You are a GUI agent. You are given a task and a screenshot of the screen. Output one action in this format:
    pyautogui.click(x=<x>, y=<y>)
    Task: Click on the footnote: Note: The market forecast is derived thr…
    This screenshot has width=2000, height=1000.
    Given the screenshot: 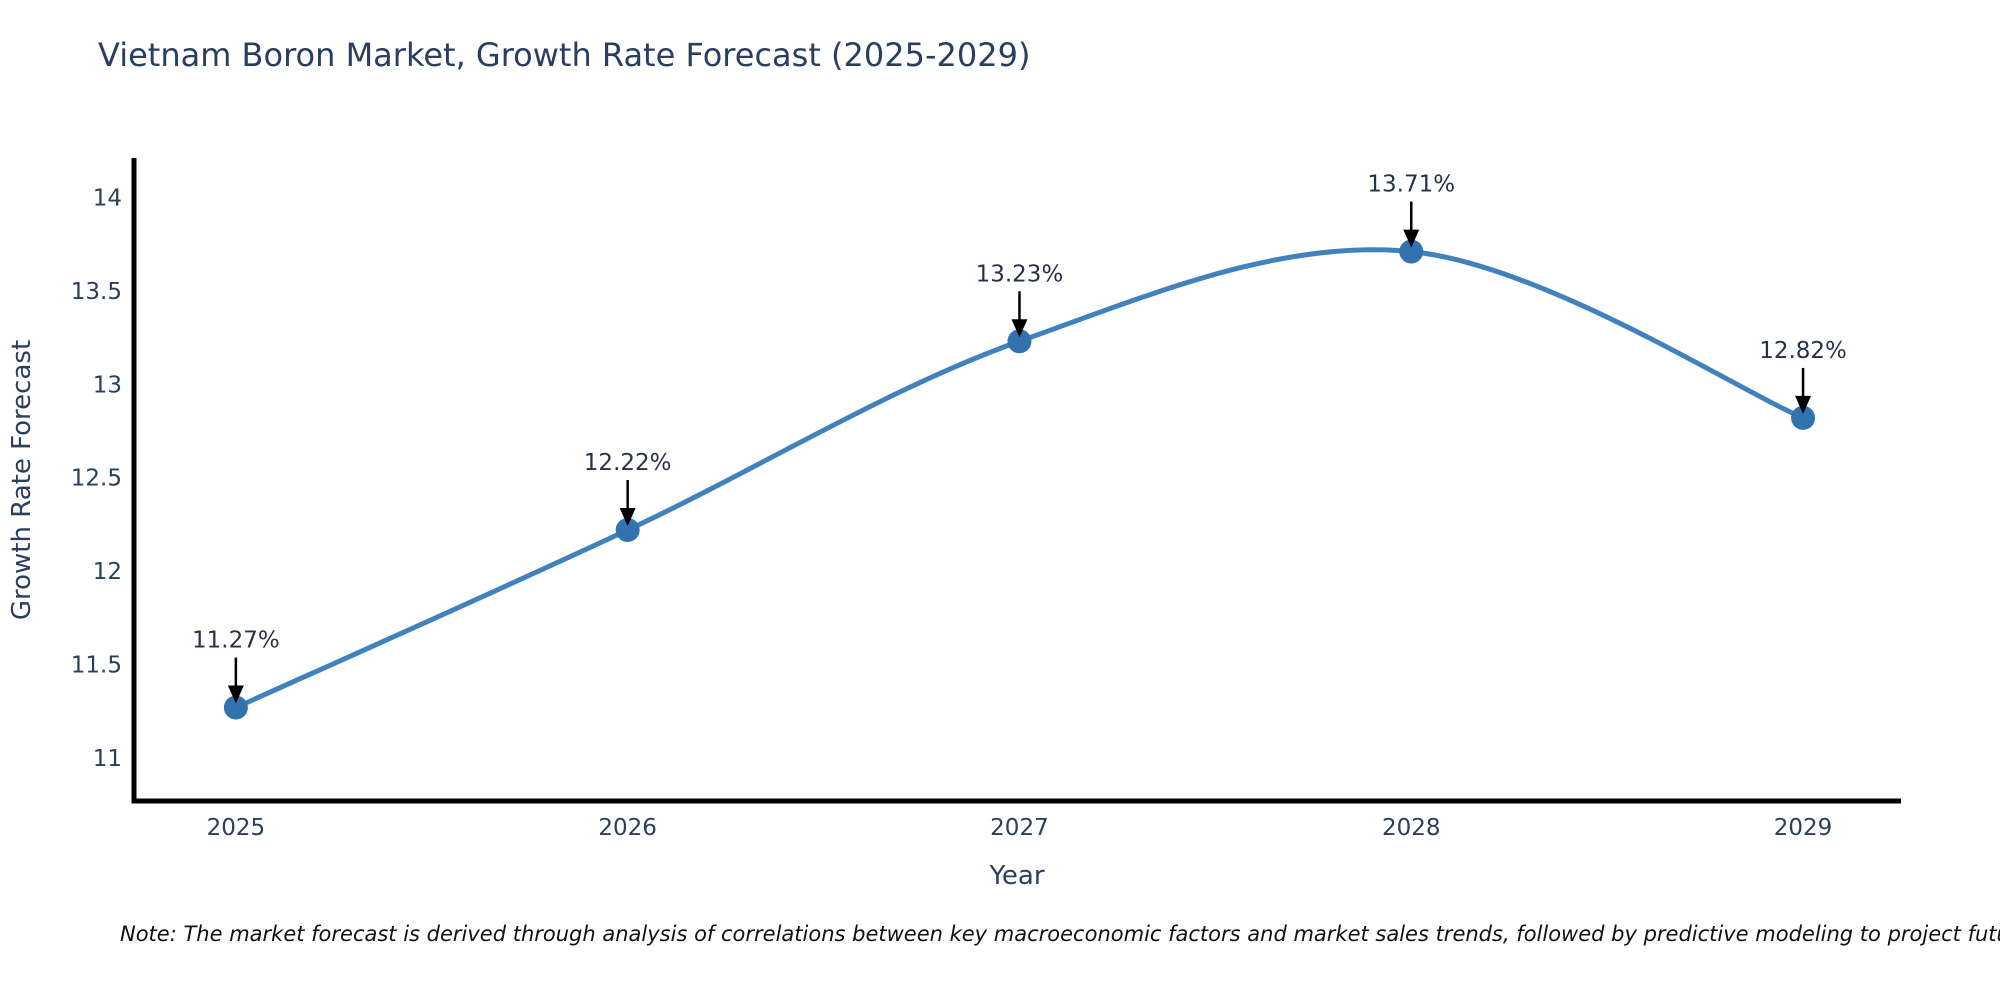 What is the action you would take?
    pyautogui.click(x=1060, y=934)
    